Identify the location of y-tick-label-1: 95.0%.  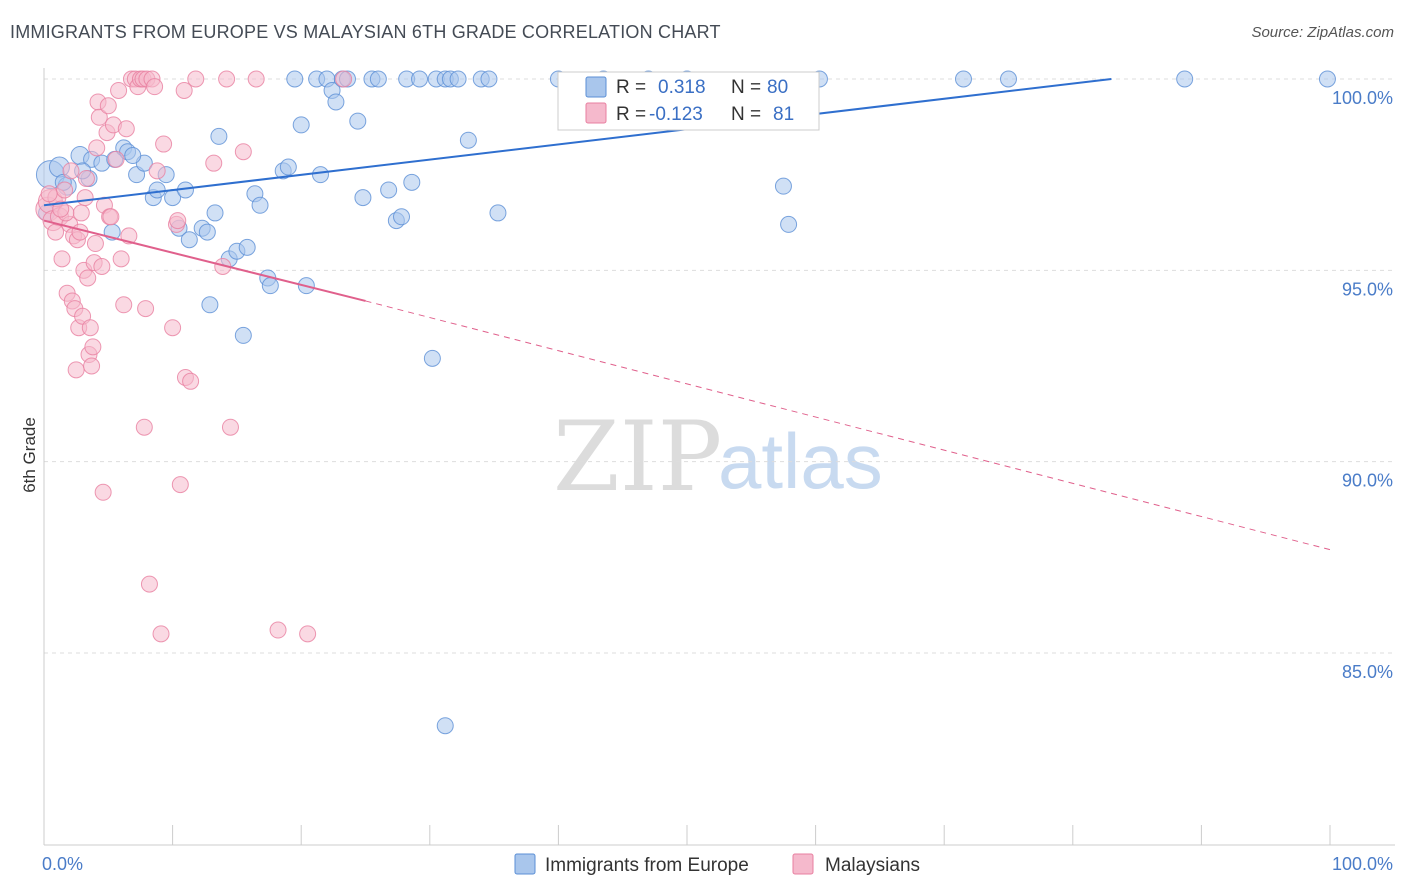
(1367, 289).